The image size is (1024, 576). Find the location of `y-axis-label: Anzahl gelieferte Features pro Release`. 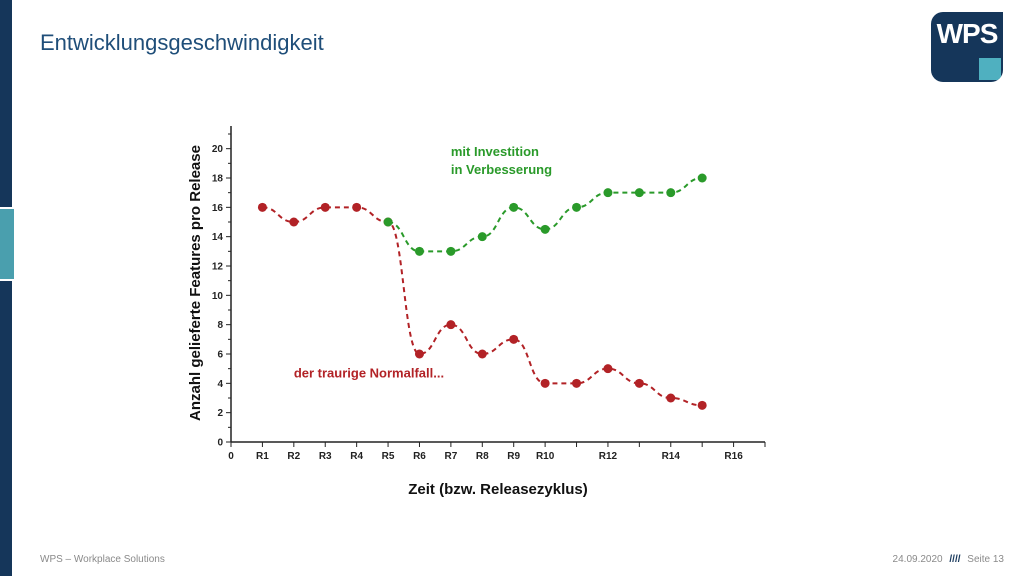

y-axis-label: Anzahl gelieferte Features pro Release is located at coordinates (195, 283).